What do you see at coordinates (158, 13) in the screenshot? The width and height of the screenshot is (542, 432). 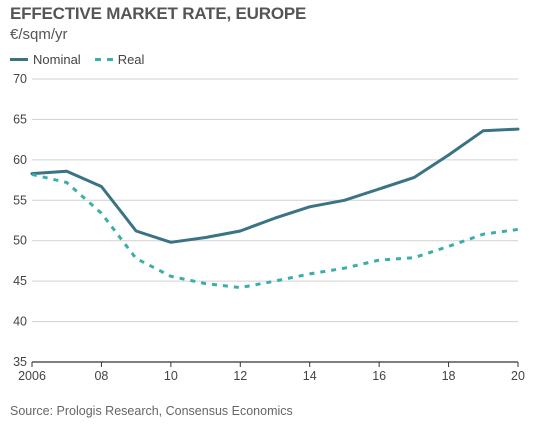 I see `chart-title: EFFECTIVE MARKET RATE, EUROPE` at bounding box center [158, 13].